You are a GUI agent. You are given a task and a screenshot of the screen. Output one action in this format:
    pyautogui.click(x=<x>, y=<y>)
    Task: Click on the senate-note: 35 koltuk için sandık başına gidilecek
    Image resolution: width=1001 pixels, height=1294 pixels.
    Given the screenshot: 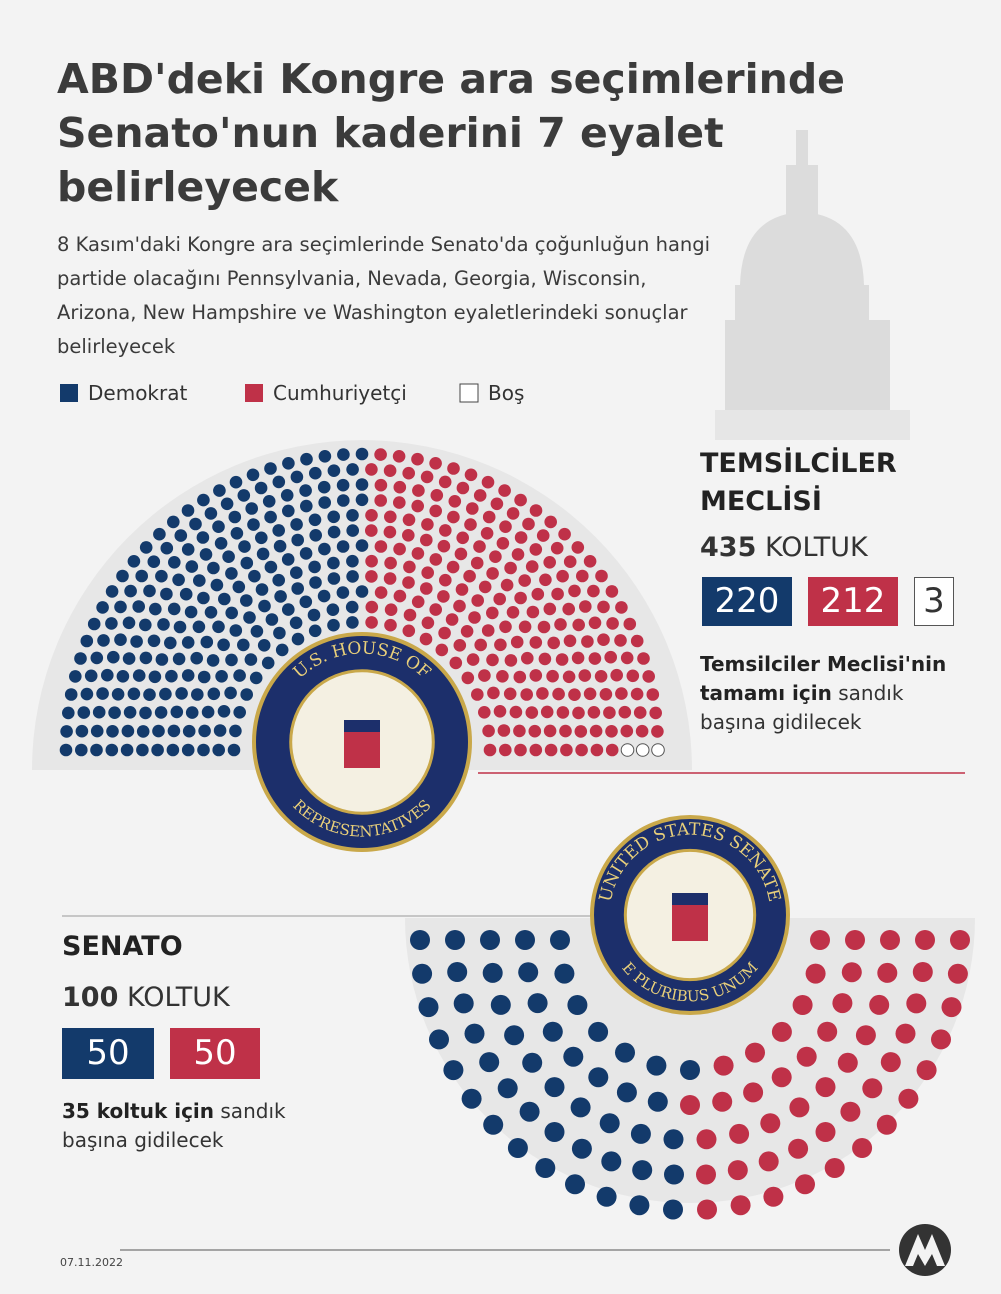 What is the action you would take?
    pyautogui.click(x=192, y=1126)
    